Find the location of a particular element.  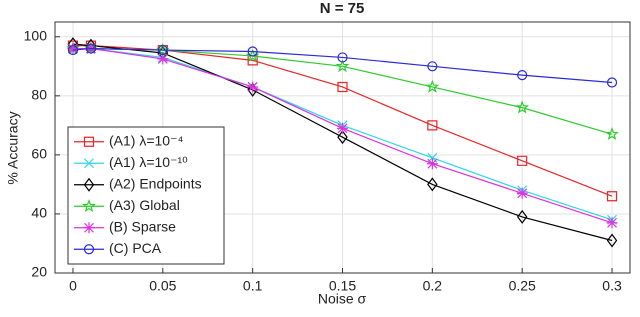

x-tick-label: 0 is located at coordinates (73, 286).